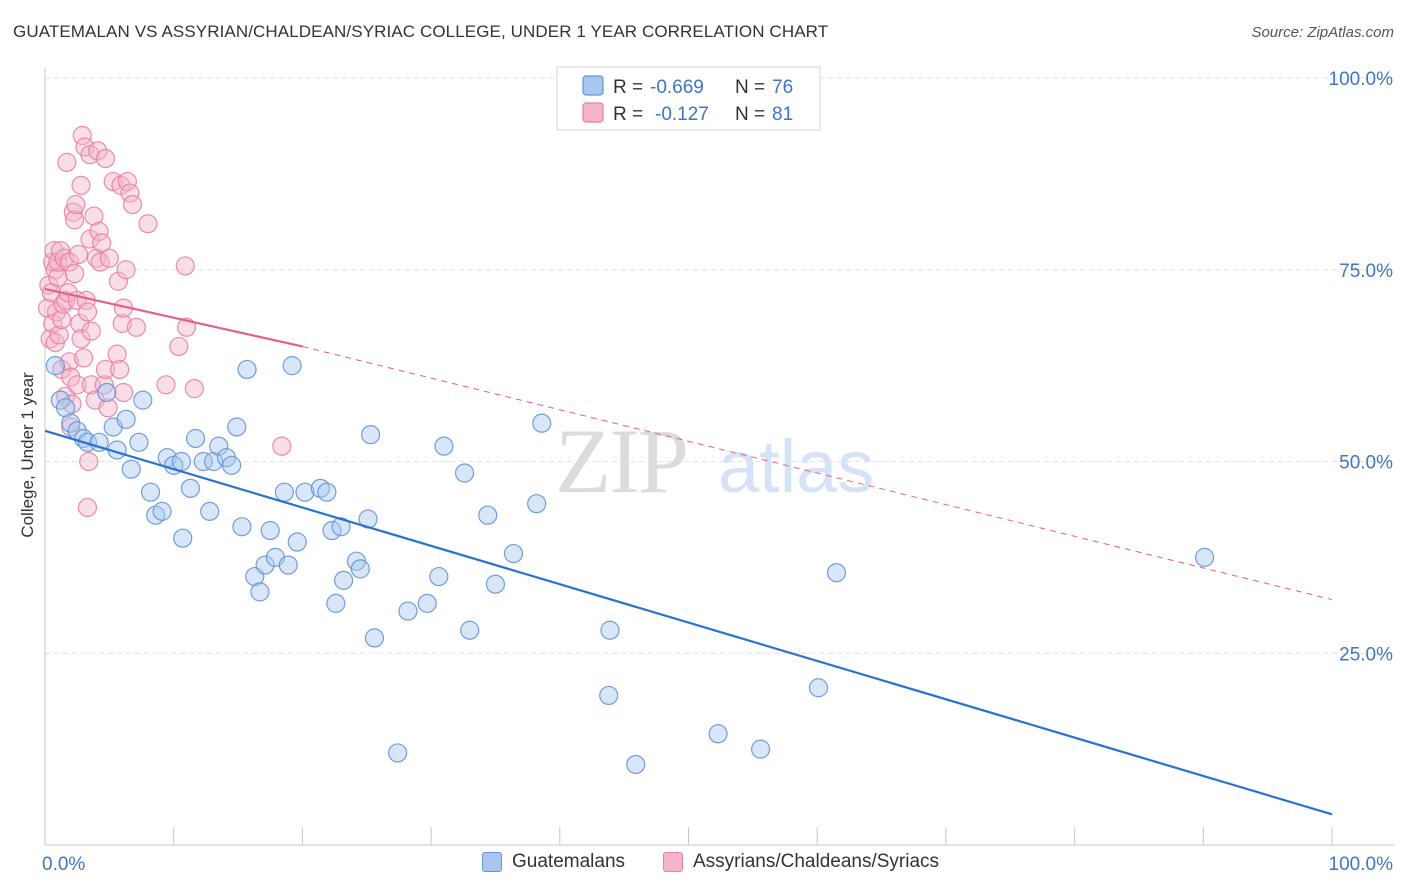 Image resolution: width=1406 pixels, height=892 pixels. Describe the element at coordinates (1361, 864) in the screenshot. I see `x-tick-label: 100.0%` at that location.